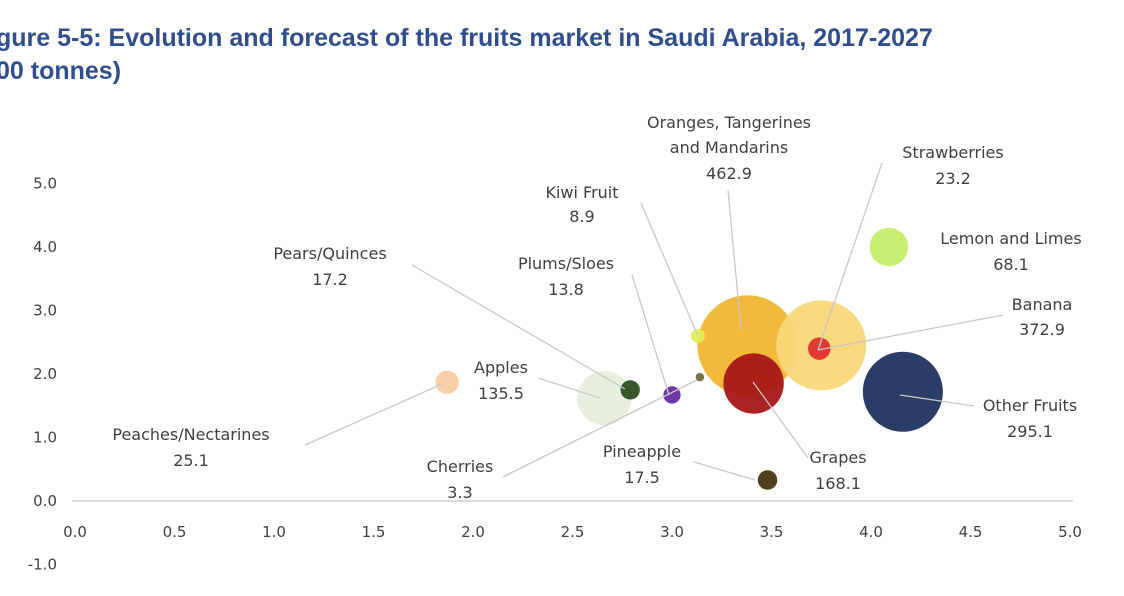  Describe the element at coordinates (772, 532) in the screenshot. I see `x-tick-label: 3.5` at that location.